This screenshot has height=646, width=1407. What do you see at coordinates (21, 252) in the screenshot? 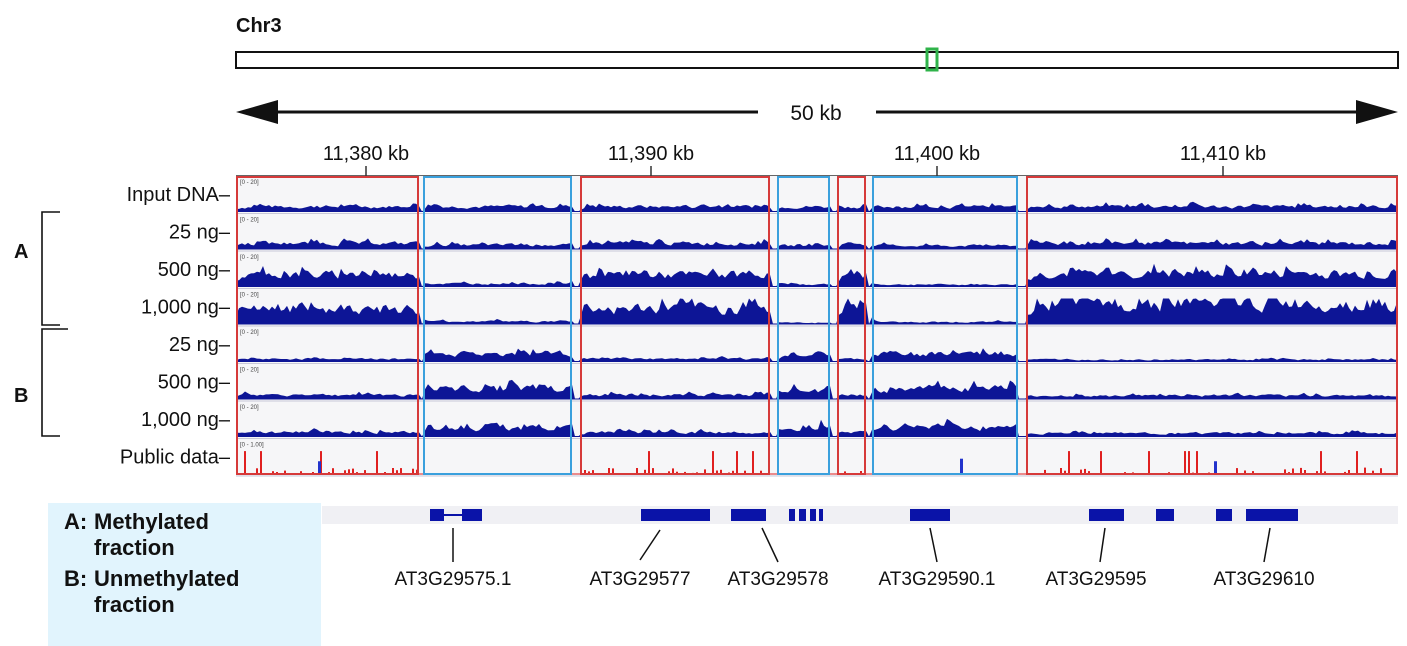
I see `group-a-label: A` at bounding box center [21, 252].